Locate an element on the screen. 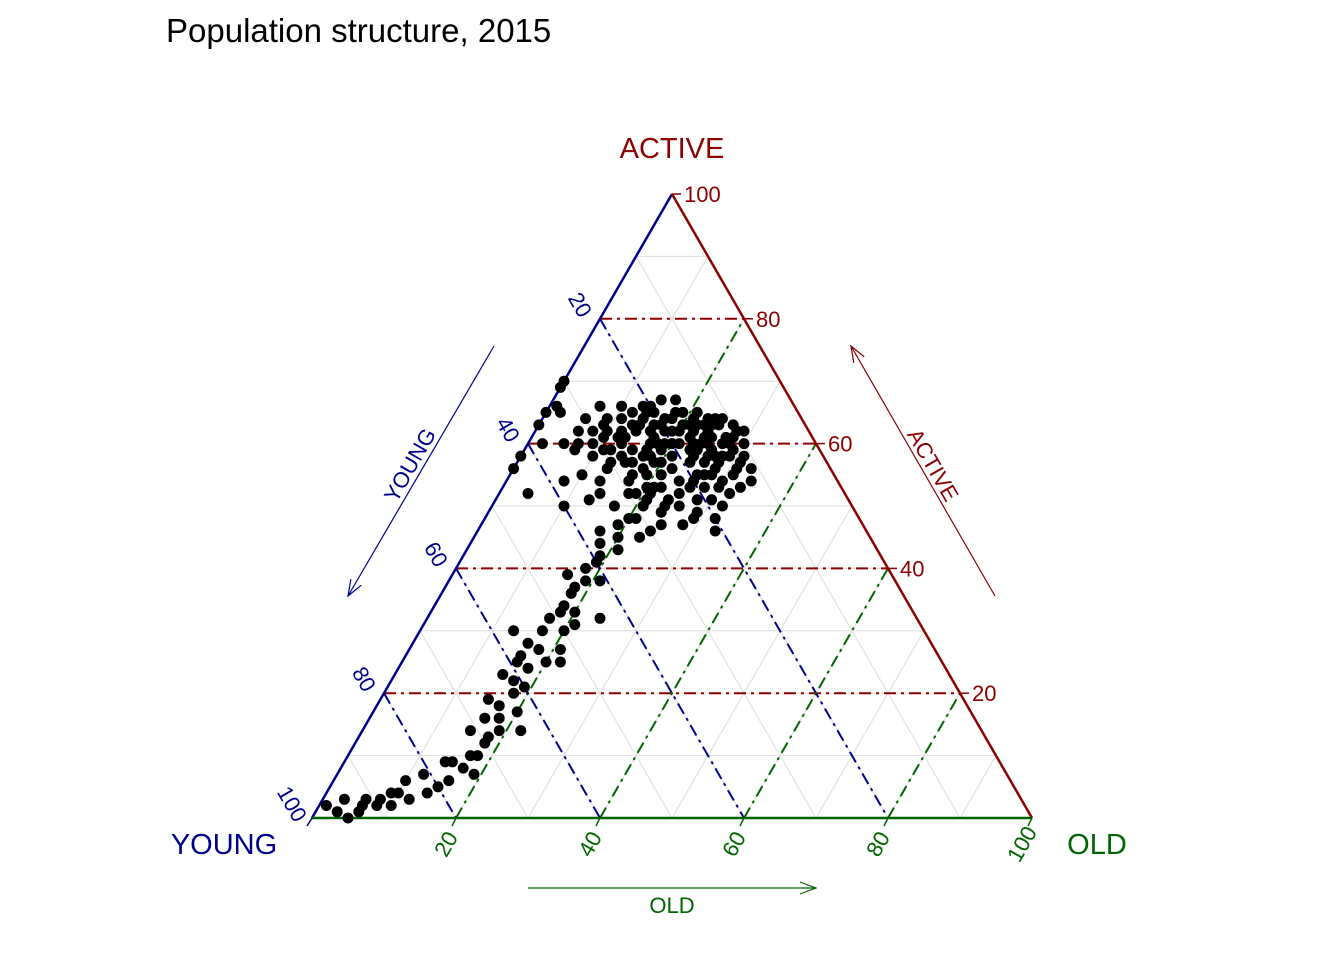  tick-label-young: 80 is located at coordinates (364, 679).